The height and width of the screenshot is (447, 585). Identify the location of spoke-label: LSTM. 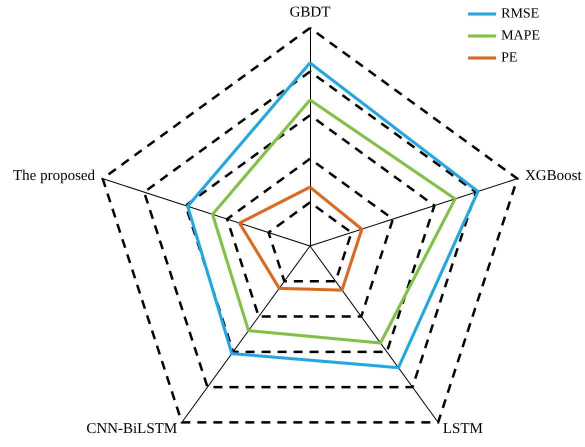
(462, 428).